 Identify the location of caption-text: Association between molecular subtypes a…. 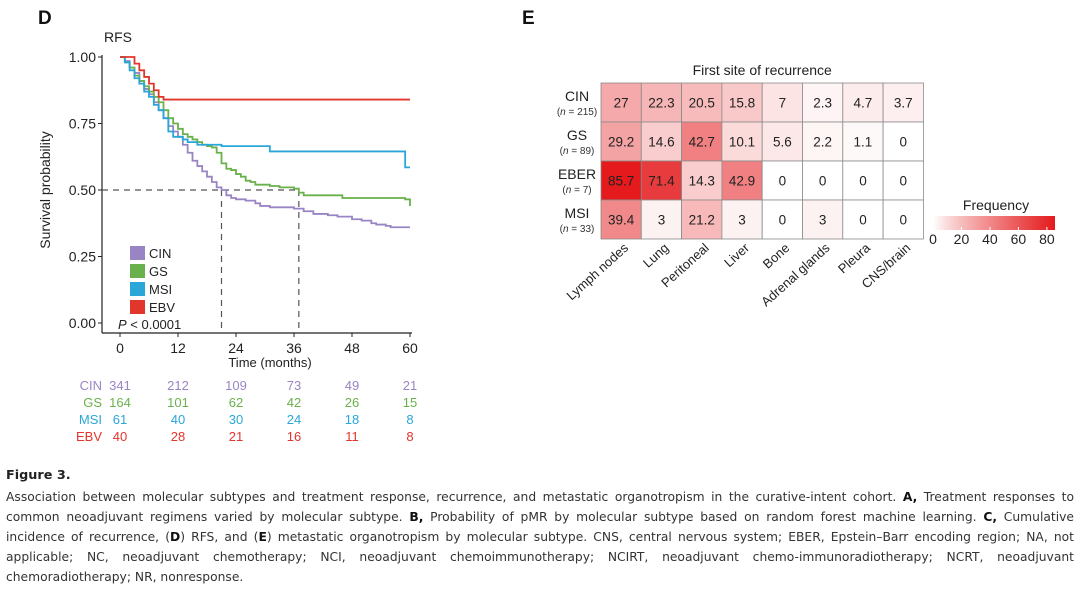
(454, 497).